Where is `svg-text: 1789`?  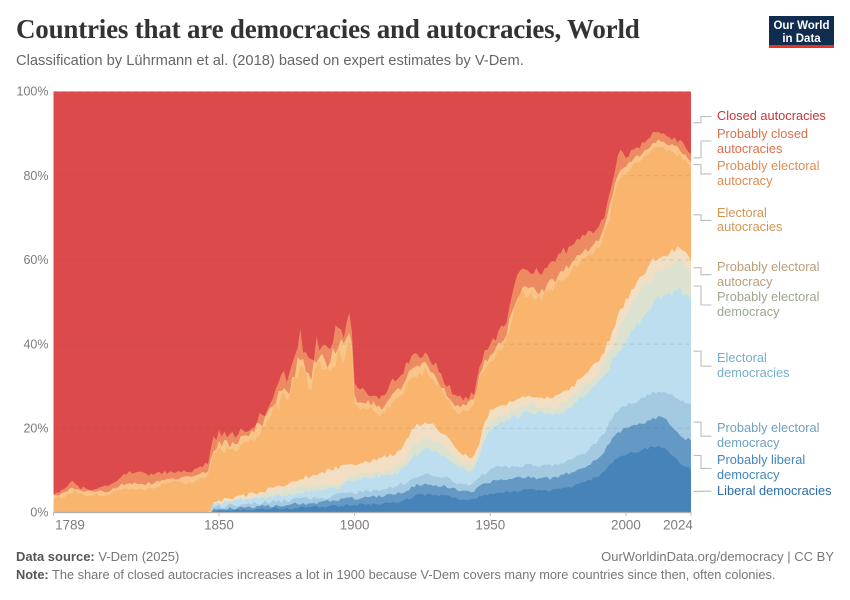
svg-text: 1789 is located at coordinates (70, 525).